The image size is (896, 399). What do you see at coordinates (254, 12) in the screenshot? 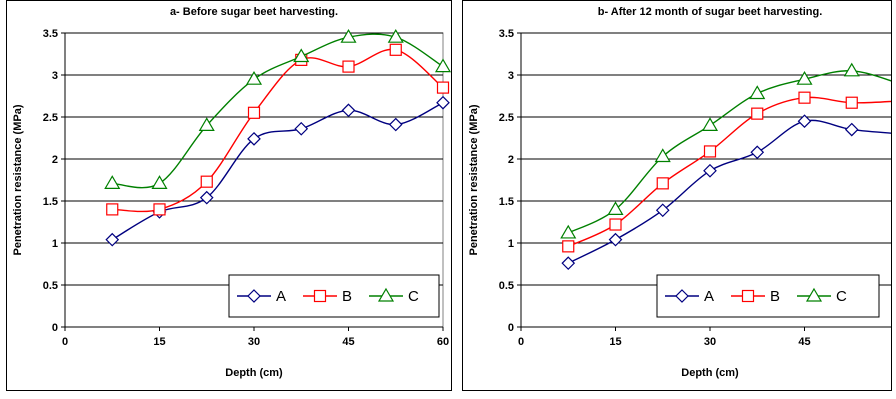
I see `chart-title: a- Before sugar beet harvesting.` at bounding box center [254, 12].